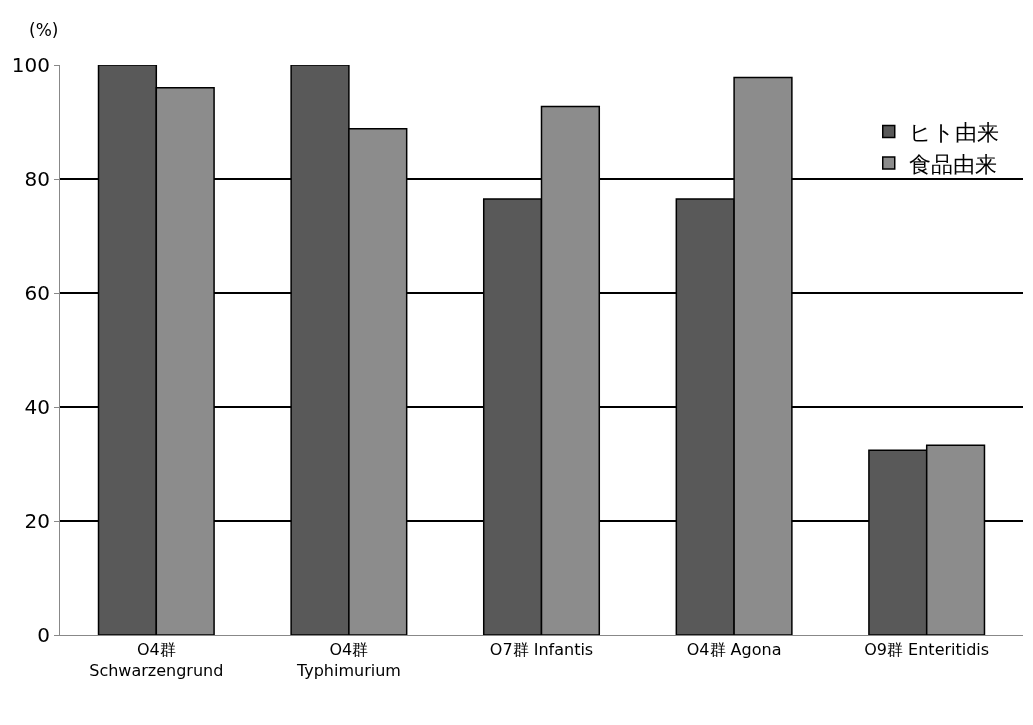  I want to click on legend-label: ヒト由来, so click(953, 132).